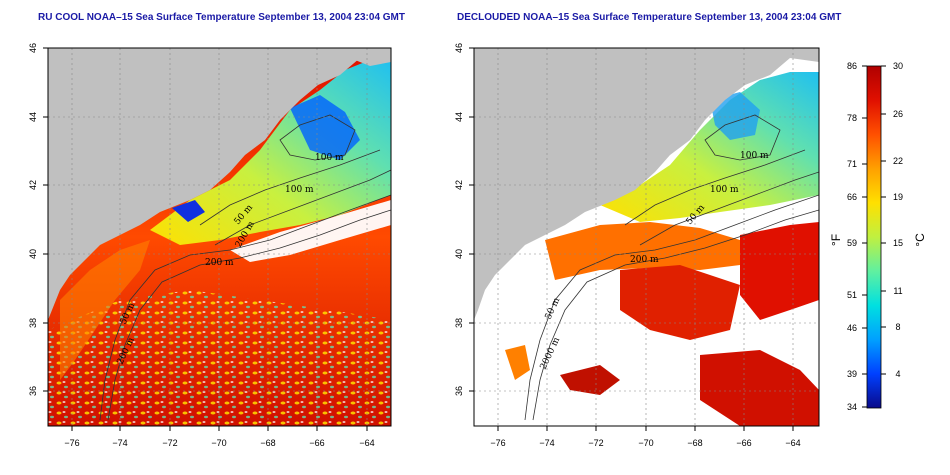  I want to click on left-lon-tick: −68, so click(267, 443).